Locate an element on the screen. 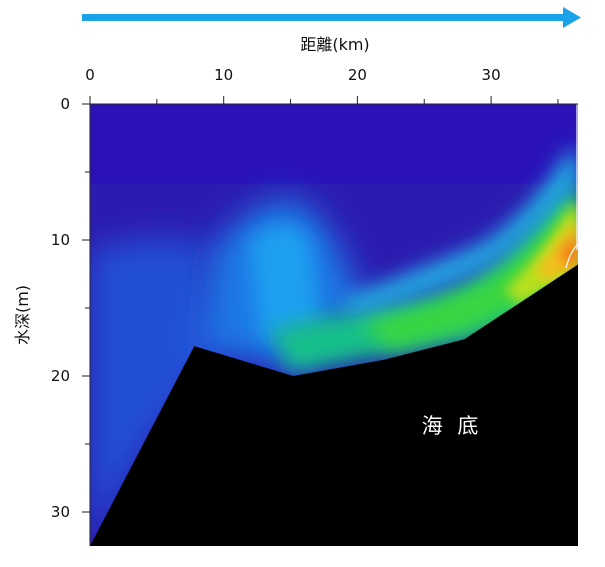 The image size is (605, 567). y-tick-label: 30 is located at coordinates (60, 512).